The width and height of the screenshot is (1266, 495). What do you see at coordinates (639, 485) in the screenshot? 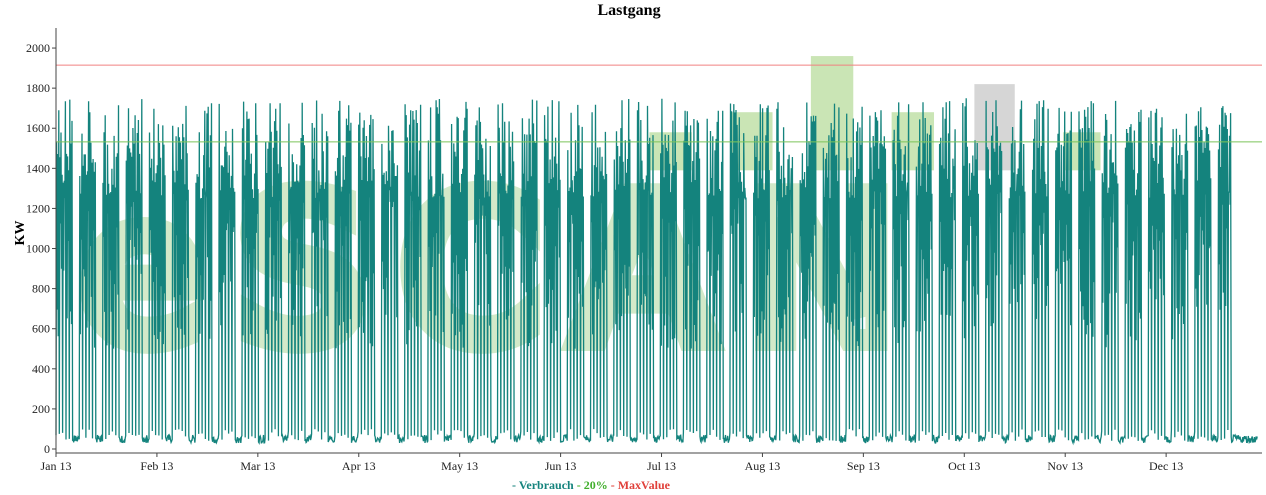
I see `legend-item-3: - MaxValue` at bounding box center [639, 485].